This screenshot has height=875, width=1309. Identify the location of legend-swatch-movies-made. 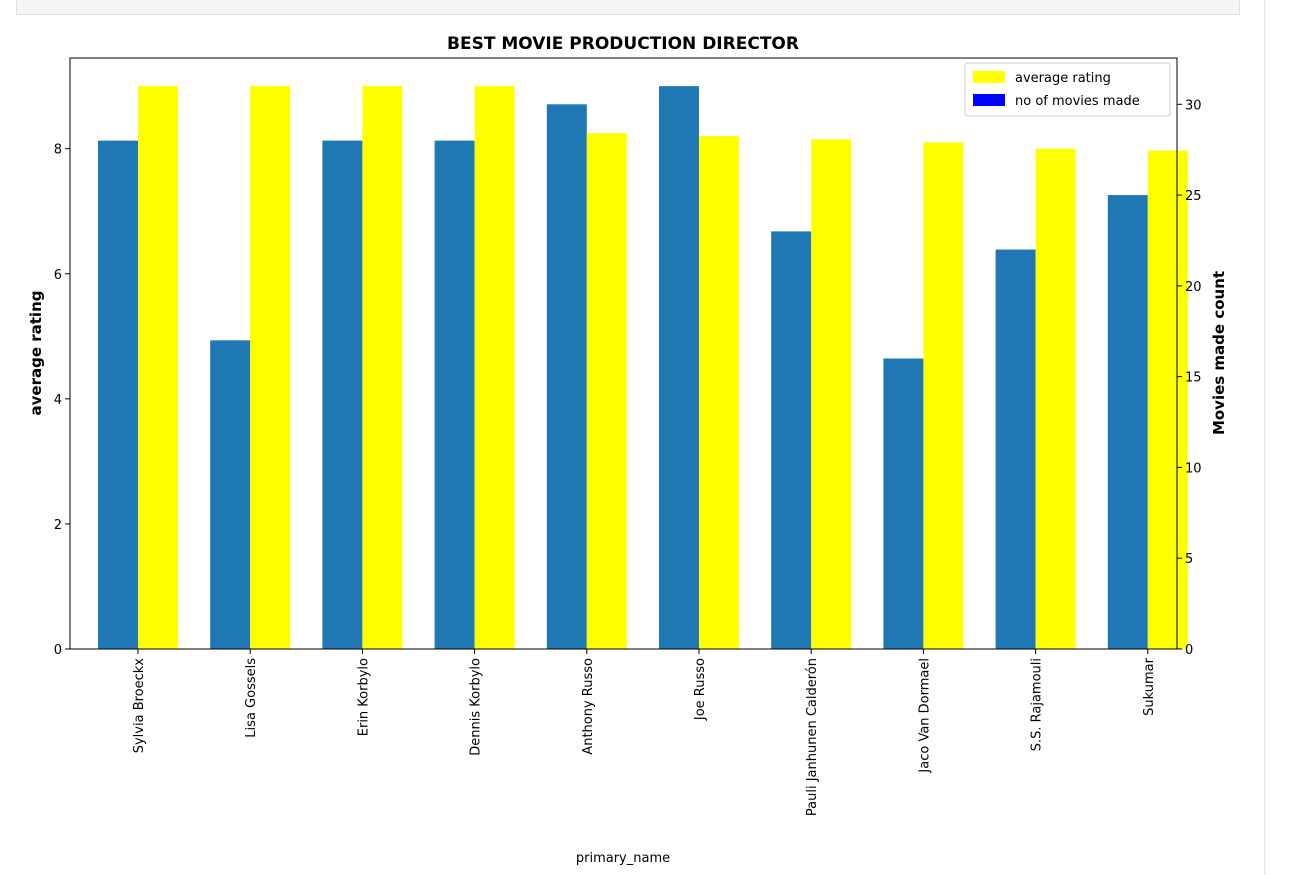
(989, 100).